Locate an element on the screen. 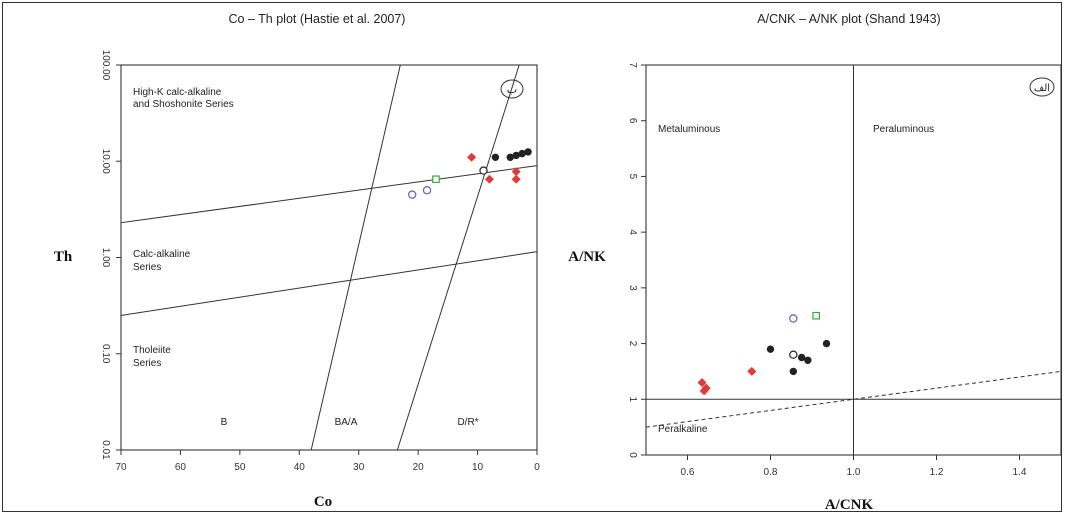 The width and height of the screenshot is (1067, 516). co-th-title: Co – Th plot (Hastie et al. 2007) is located at coordinates (317, 19).